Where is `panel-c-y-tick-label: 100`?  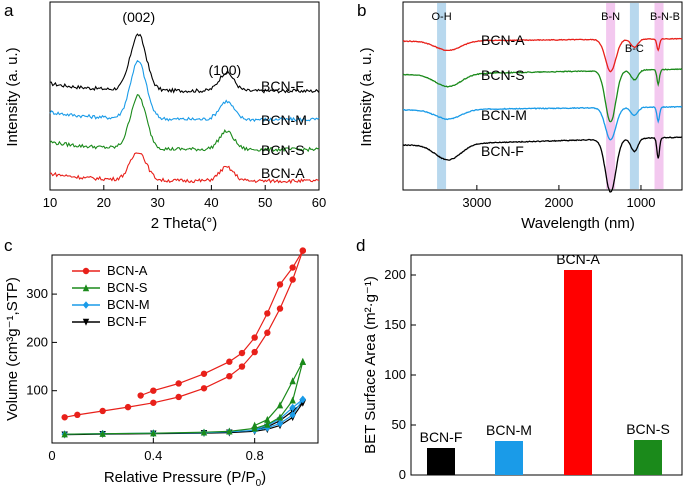 panel-c-y-tick-label: 100 is located at coordinates (37, 390).